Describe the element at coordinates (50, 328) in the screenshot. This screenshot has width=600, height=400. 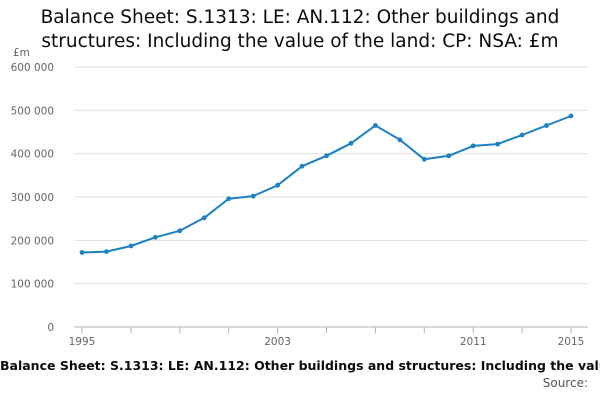
I see `y-tick-label: 0` at that location.